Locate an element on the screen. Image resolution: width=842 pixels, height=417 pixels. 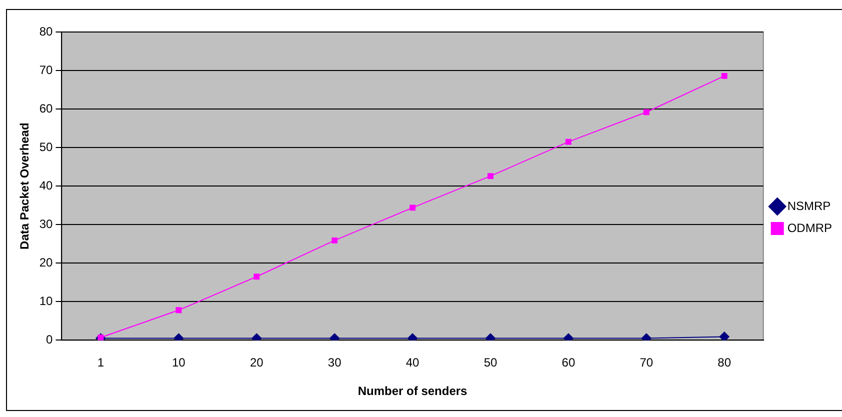
x-tick-label: 60 is located at coordinates (569, 363).